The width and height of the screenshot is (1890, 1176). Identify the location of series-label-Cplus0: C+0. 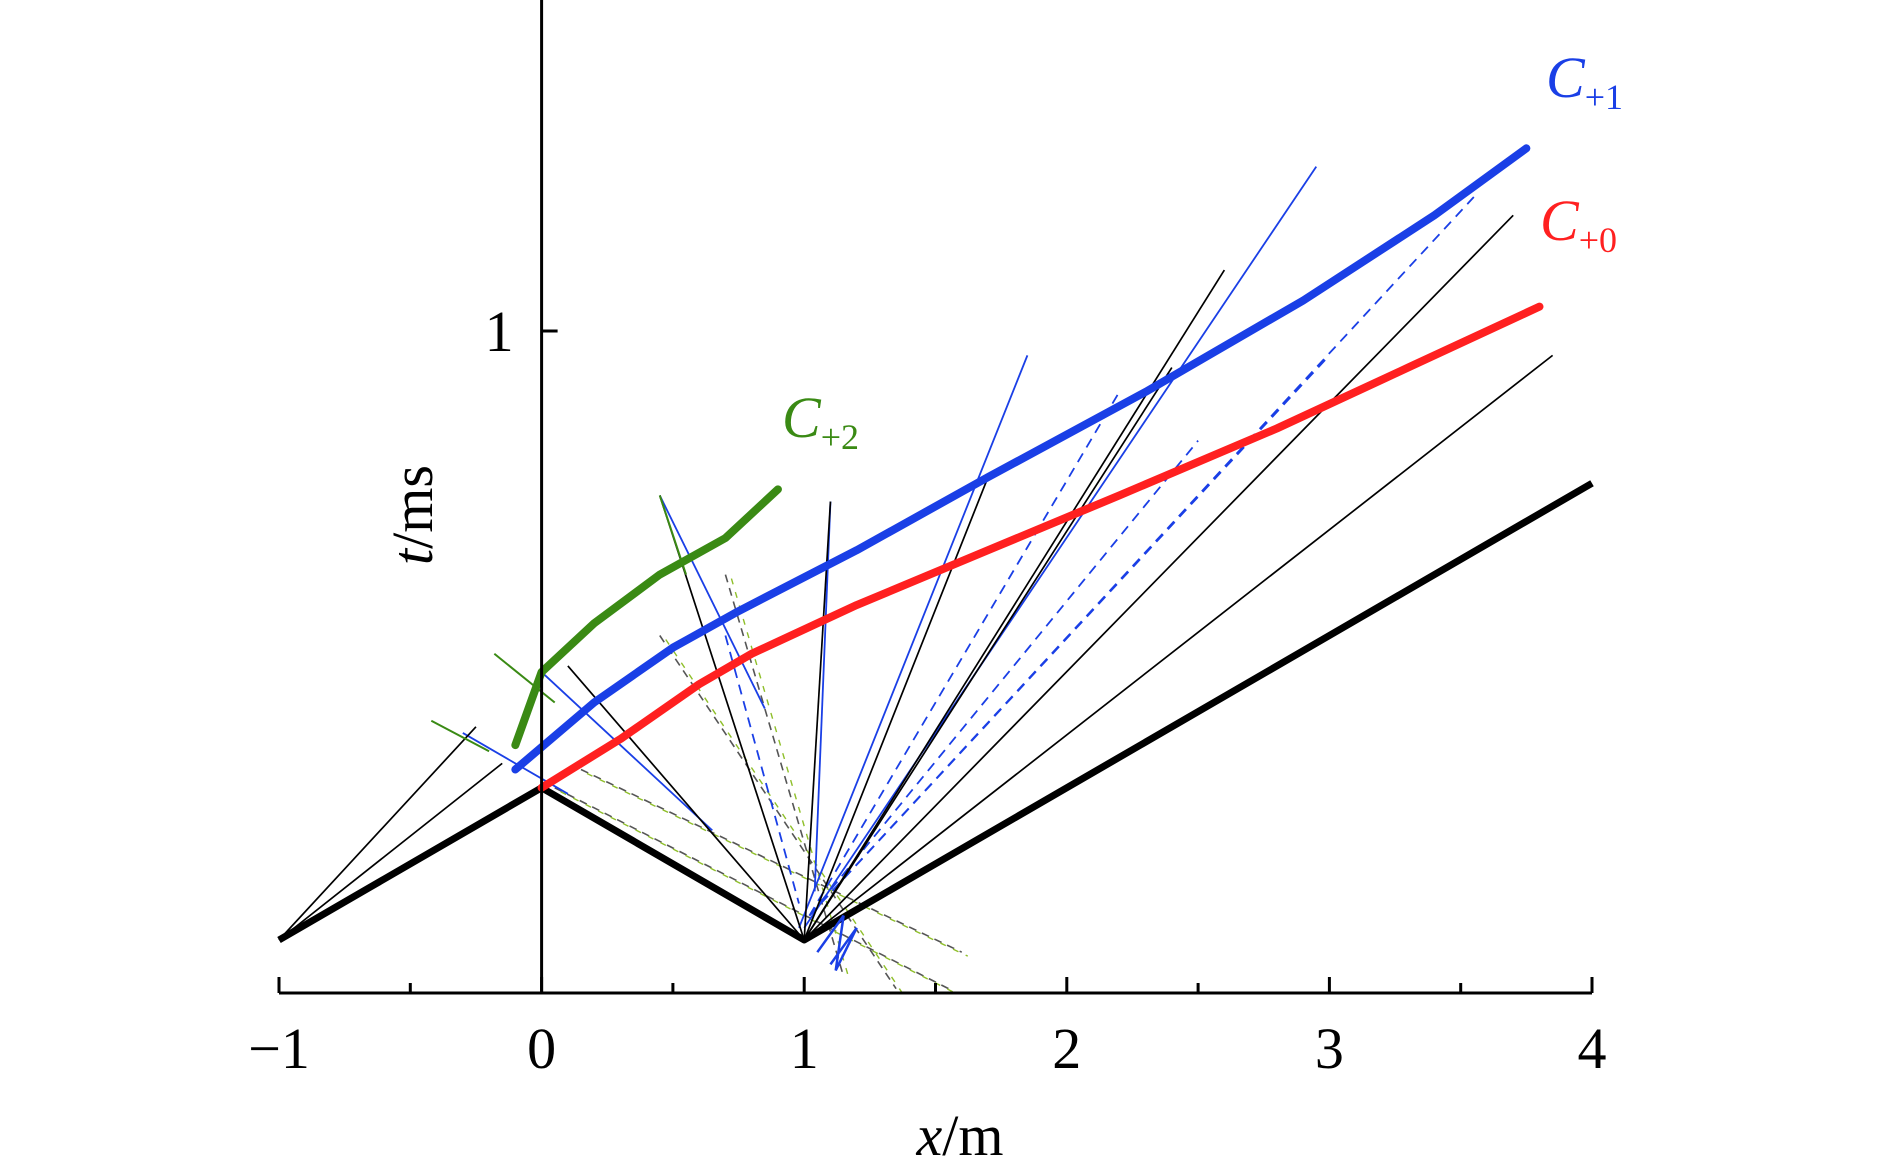
(1578, 224).